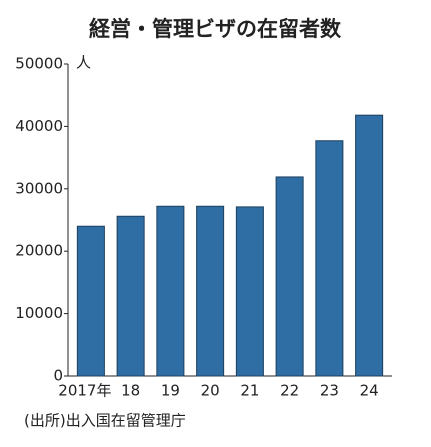 Image resolution: width=431 pixels, height=447 pixels. Describe the element at coordinates (39, 313) in the screenshot. I see `y-tick-label: 10000` at that location.